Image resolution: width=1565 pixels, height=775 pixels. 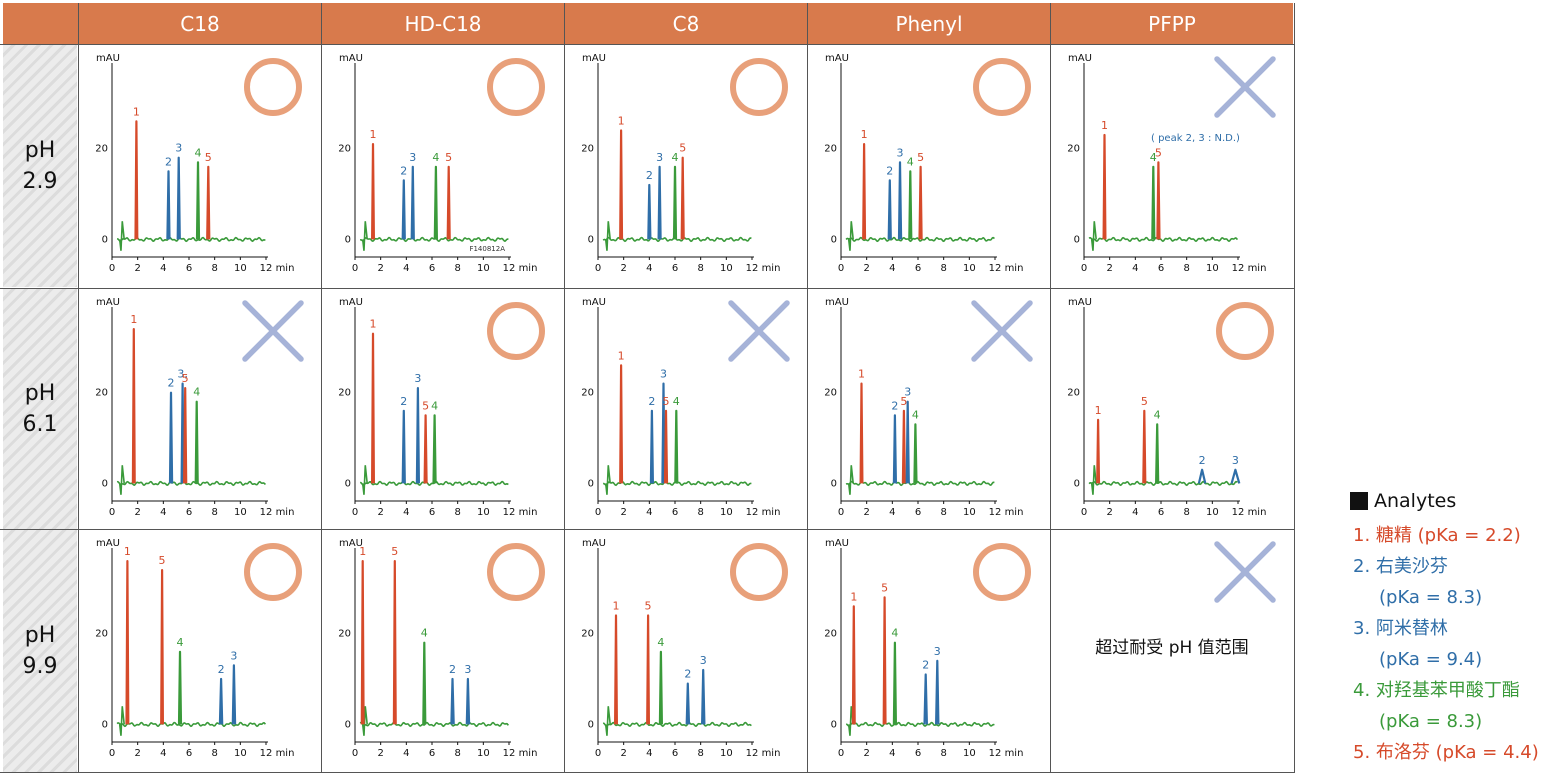 I want to click on legend-item-2: (pKa = 8.3), so click(x=1431, y=597).